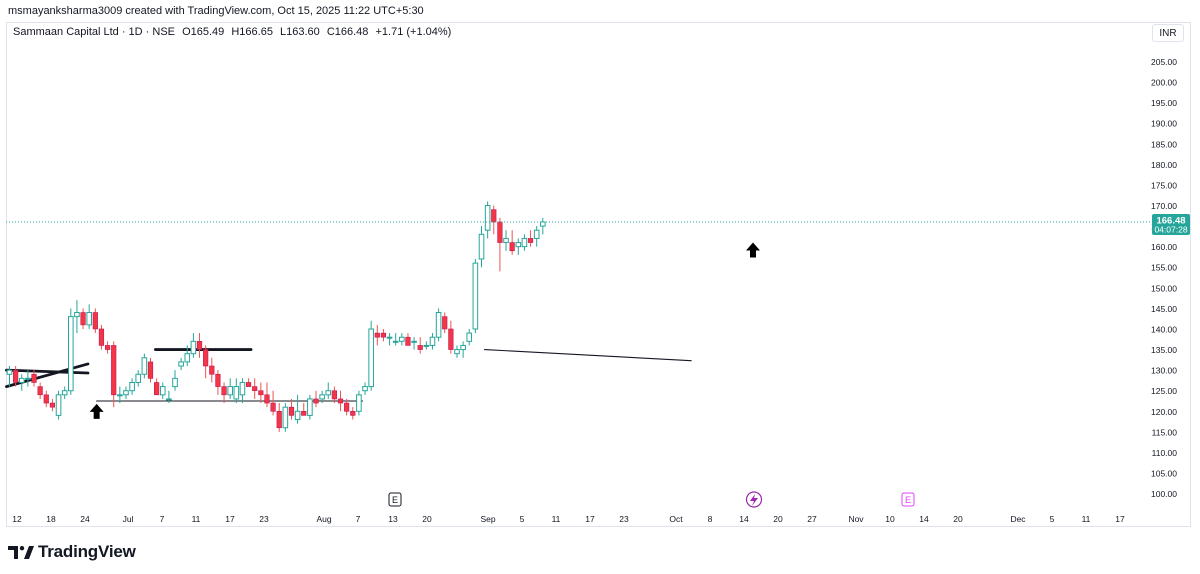 Image resolution: width=1200 pixels, height=574 pixels. Describe the element at coordinates (1164, 206) in the screenshot. I see `y-tick-label: 170.00` at that location.